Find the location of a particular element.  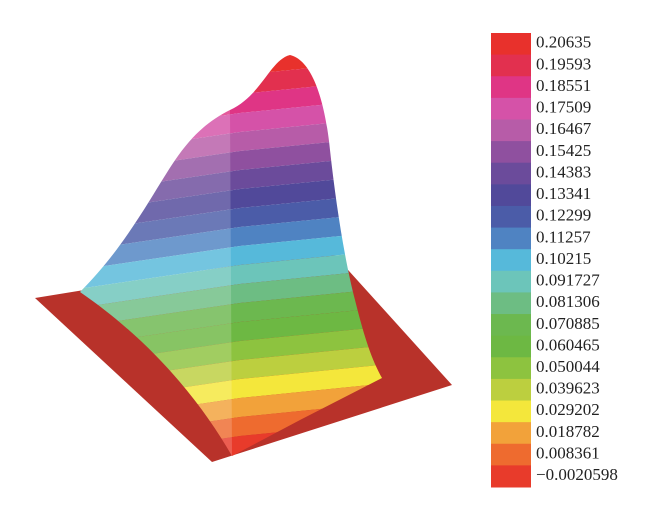

legend-label: 0.091727 is located at coordinates (568, 280).